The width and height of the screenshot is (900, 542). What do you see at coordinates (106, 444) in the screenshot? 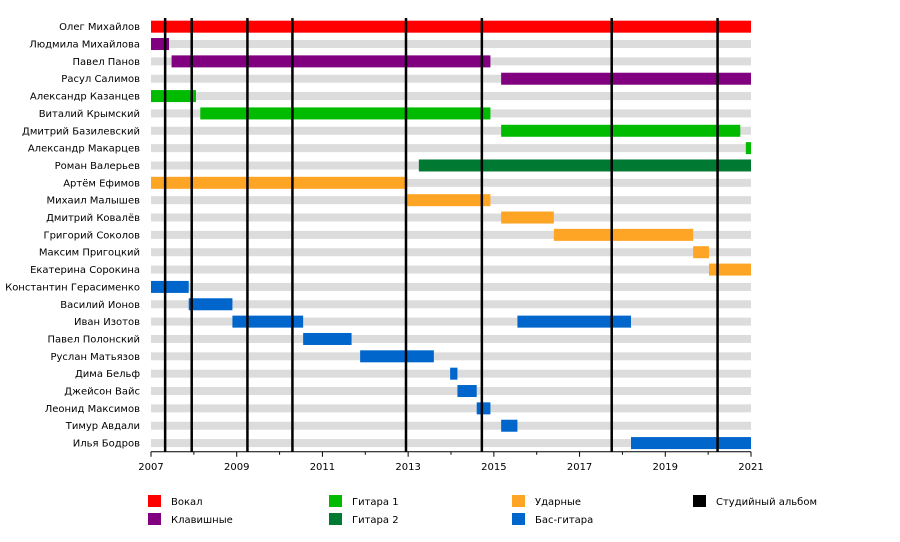
I see `member-name: Илья Бодров` at bounding box center [106, 444].